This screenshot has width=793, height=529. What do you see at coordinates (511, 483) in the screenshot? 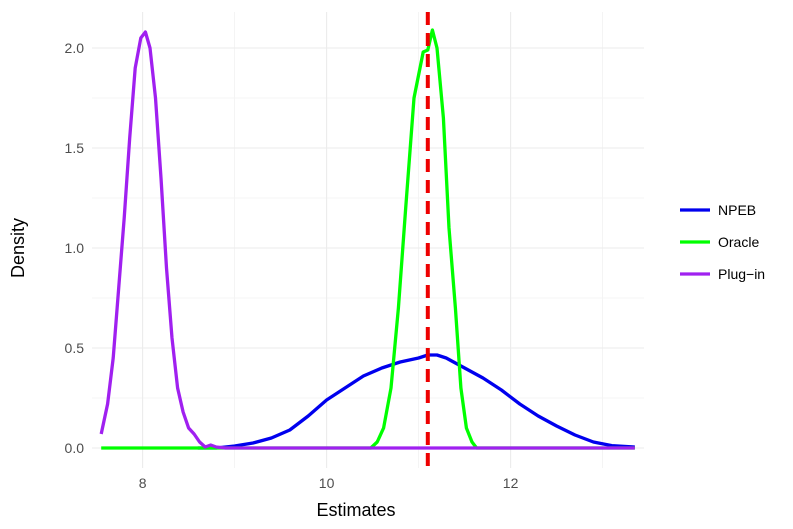
I see `x-tick-label: 12` at bounding box center [511, 483].